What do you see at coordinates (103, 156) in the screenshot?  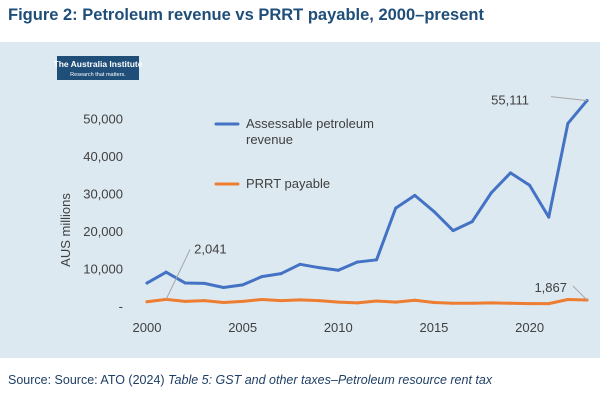 I see `y-tick-label: 40,000` at bounding box center [103, 156].